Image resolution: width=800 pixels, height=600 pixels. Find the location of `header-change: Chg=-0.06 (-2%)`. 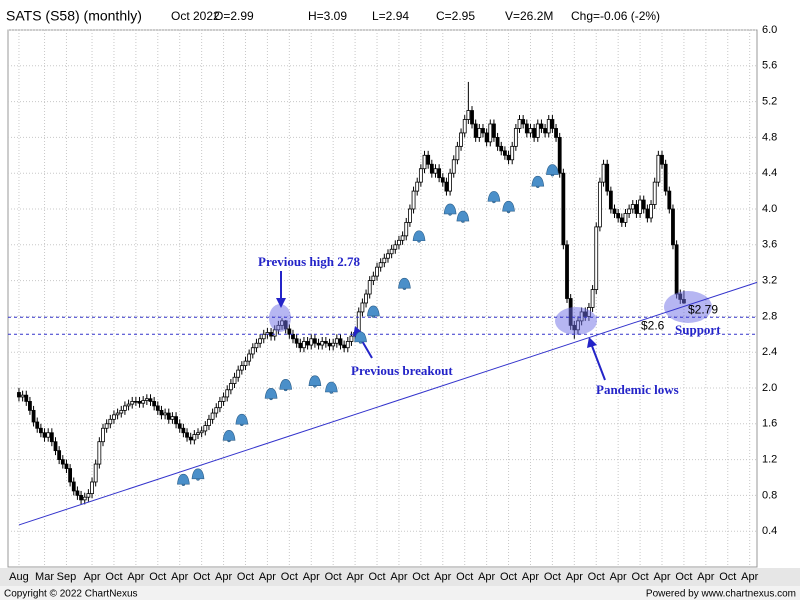

header-change: Chg=-0.06 (-2%) is located at coordinates (615, 16).